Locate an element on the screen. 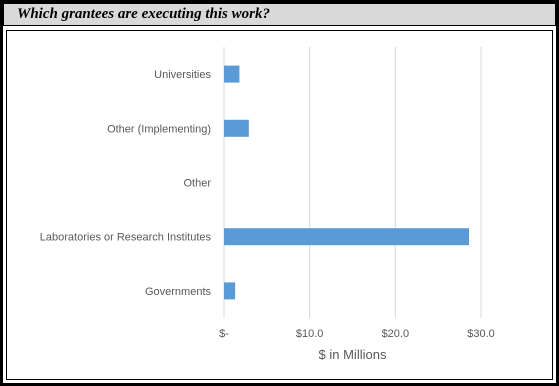  x-tick-label: $30.0 is located at coordinates (481, 334).